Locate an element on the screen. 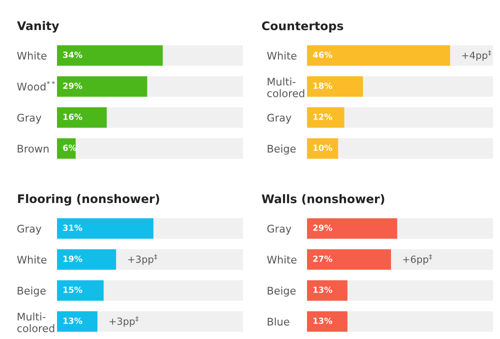 Image resolution: width=500 pixels, height=339 pixels. y-tick-label: Brown is located at coordinates (33, 148).